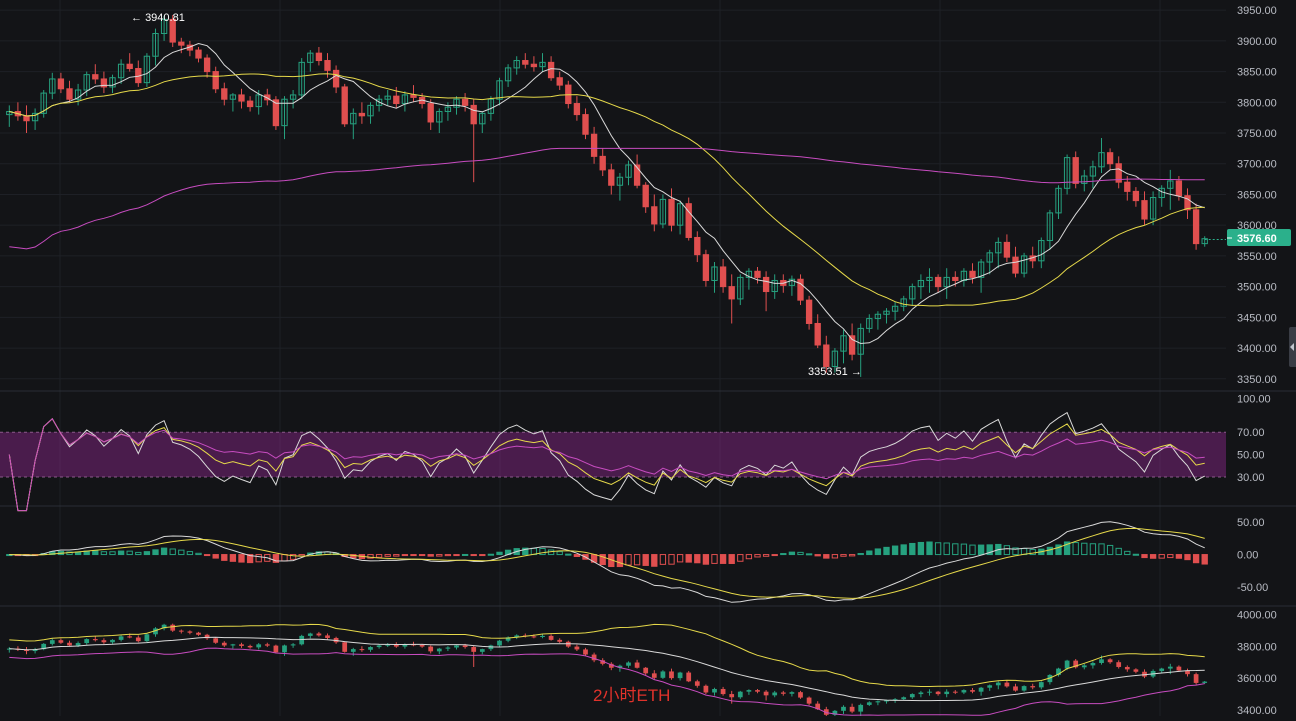  What do you see at coordinates (1257, 710) in the screenshot?
I see `overview-tick-label: 3400.00` at bounding box center [1257, 710].